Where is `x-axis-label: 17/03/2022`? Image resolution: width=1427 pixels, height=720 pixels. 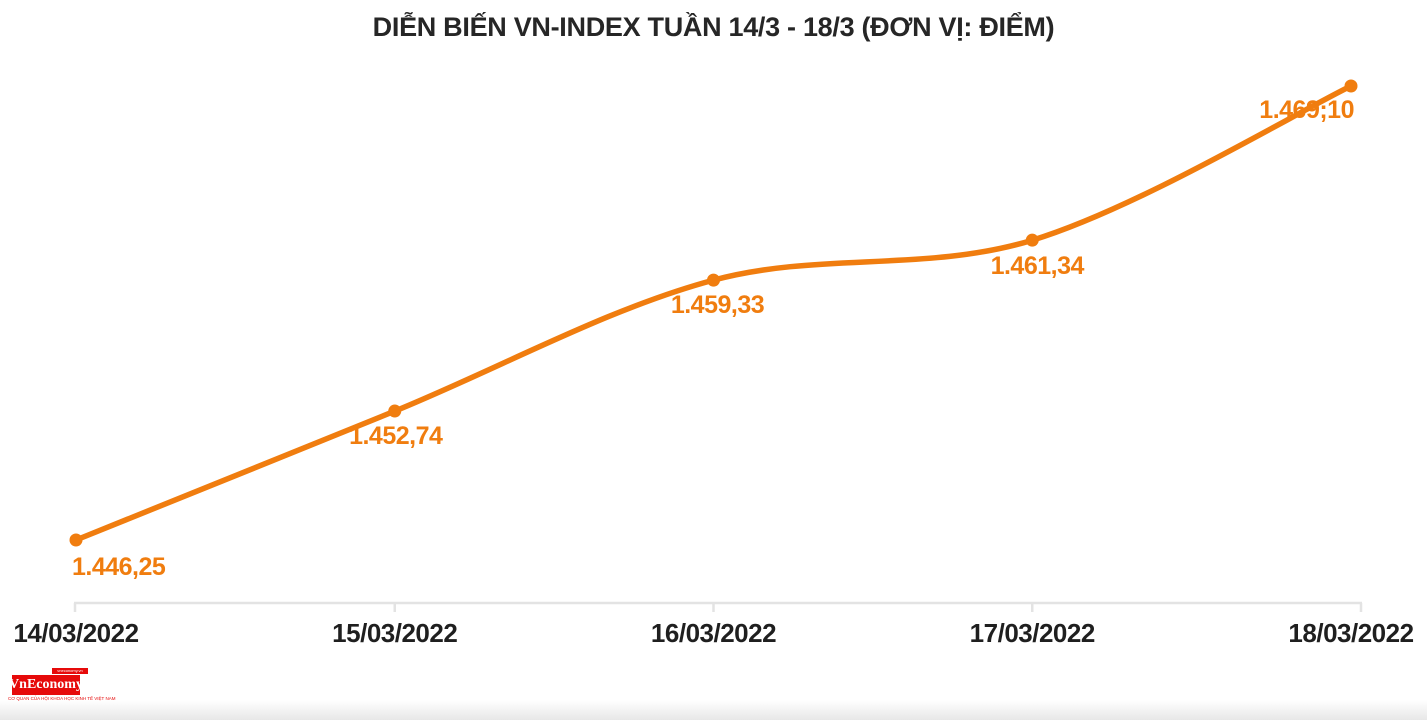 x-axis-label: 17/03/2022 is located at coordinates (1032, 633).